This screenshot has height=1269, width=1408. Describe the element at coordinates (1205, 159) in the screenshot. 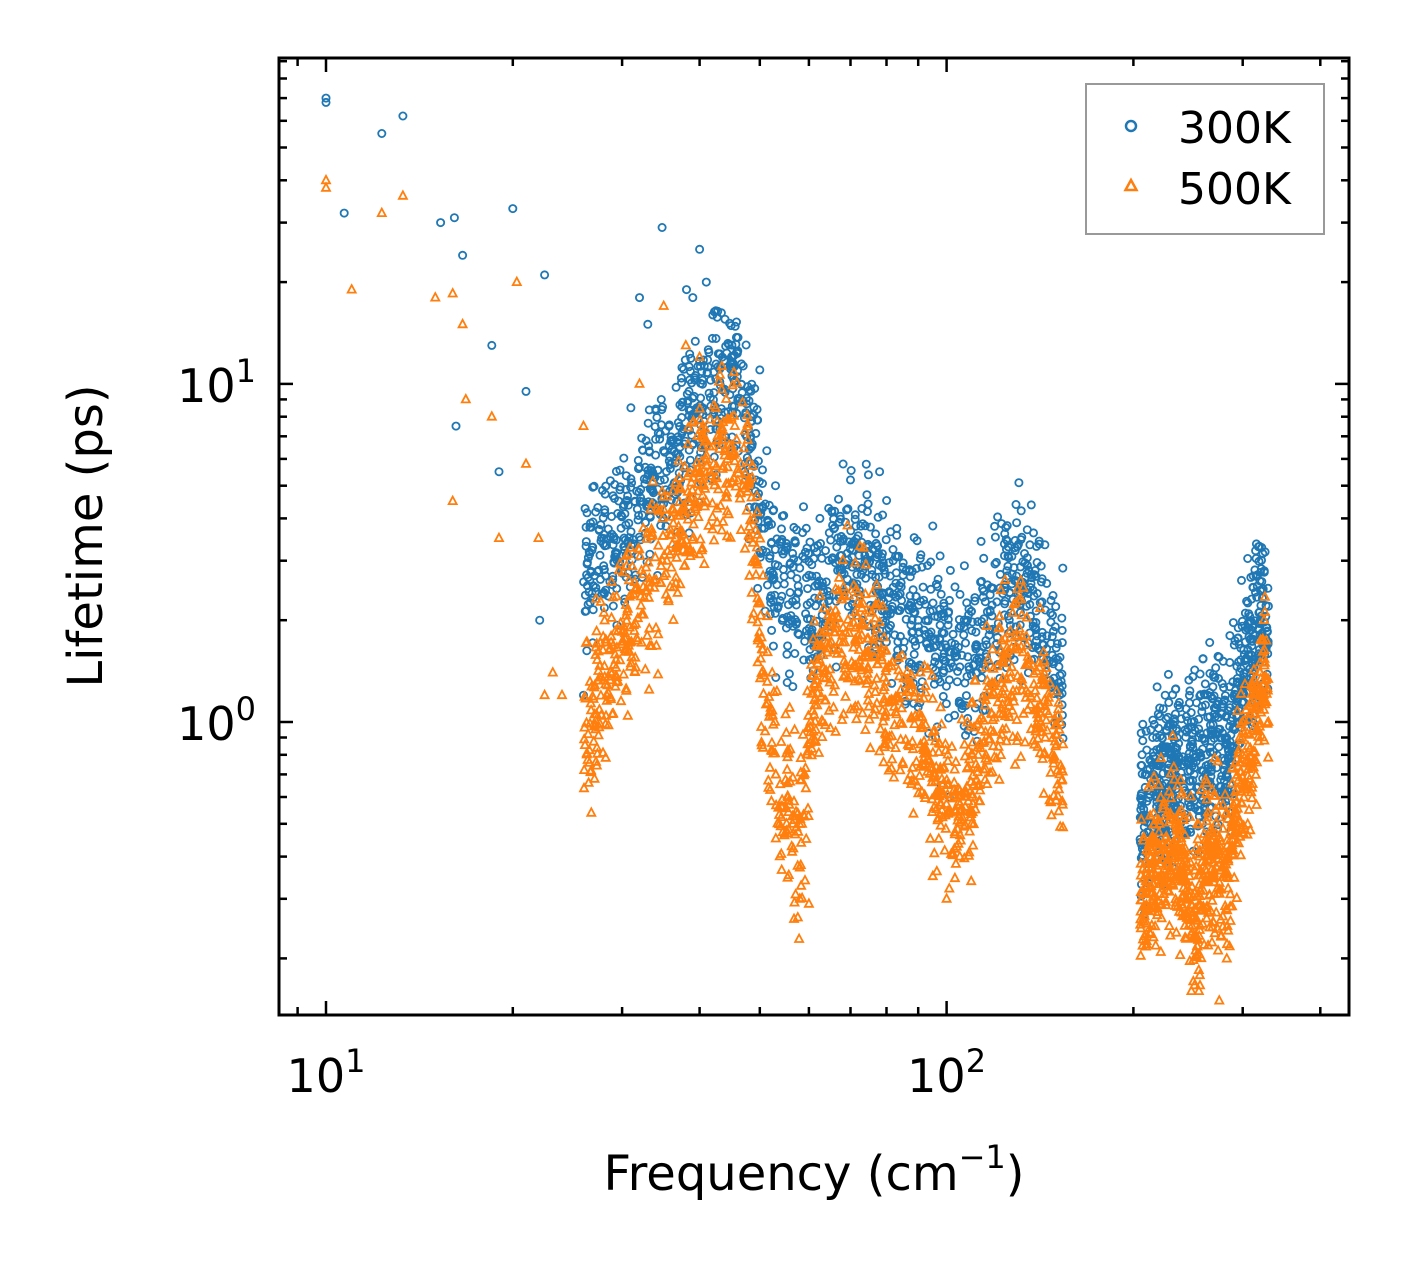

I see `legend: 300K 500K` at that location.